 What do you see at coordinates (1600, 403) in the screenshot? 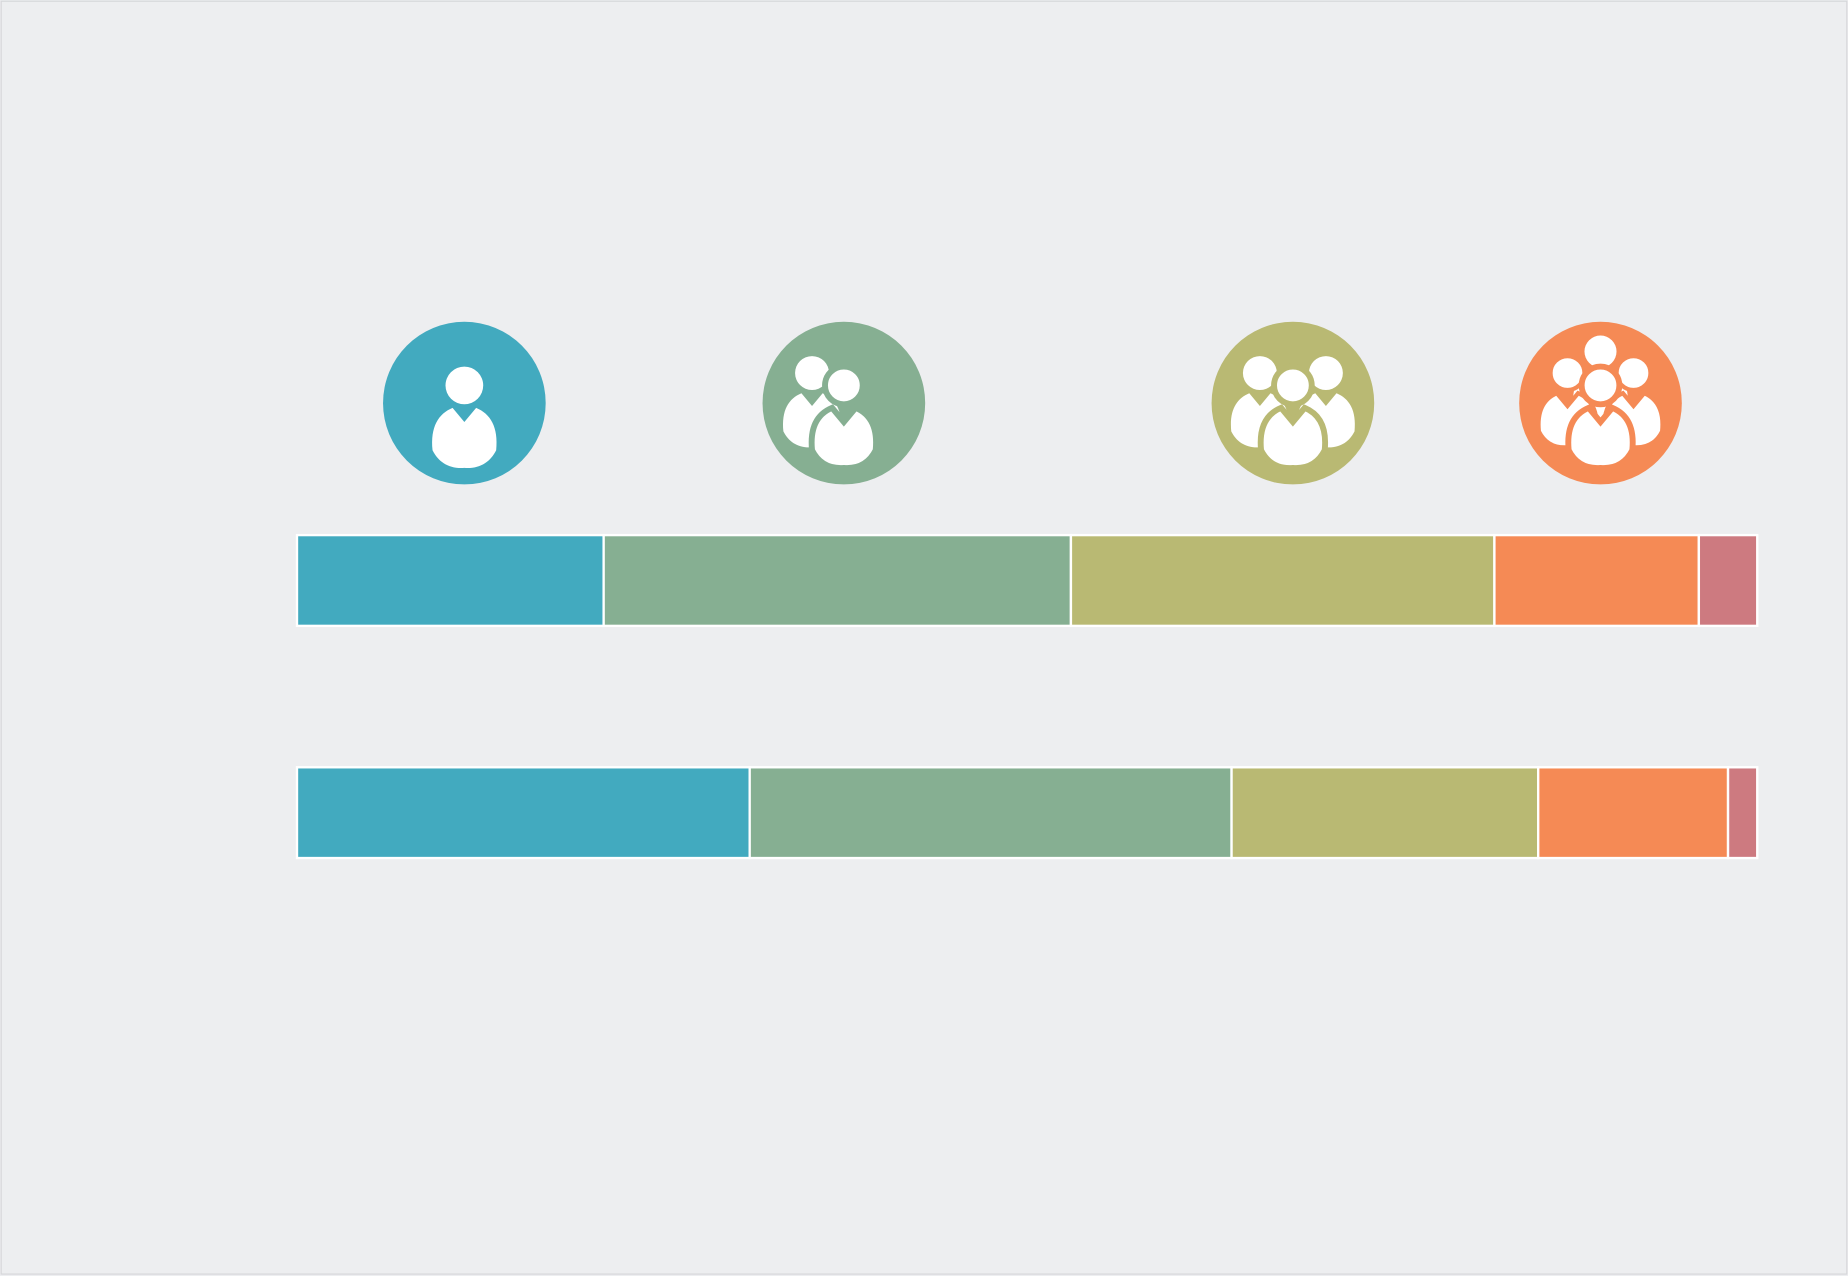
I see `icon-crowd` at bounding box center [1600, 403].